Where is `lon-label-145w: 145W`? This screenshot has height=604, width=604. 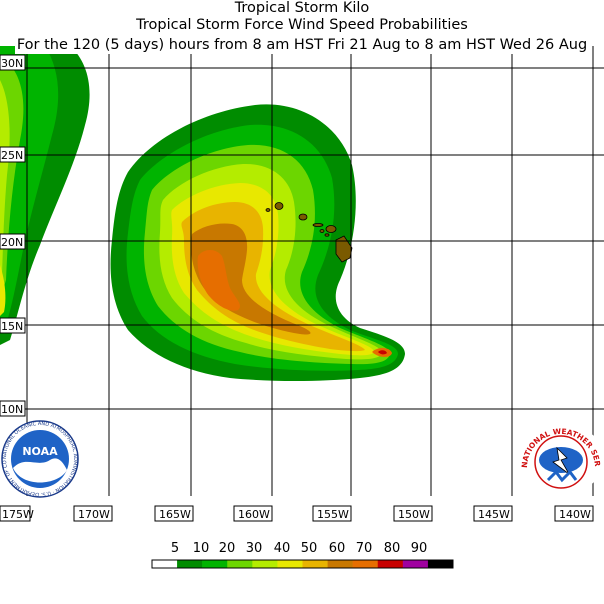 lon-label-145w: 145W is located at coordinates (494, 514).